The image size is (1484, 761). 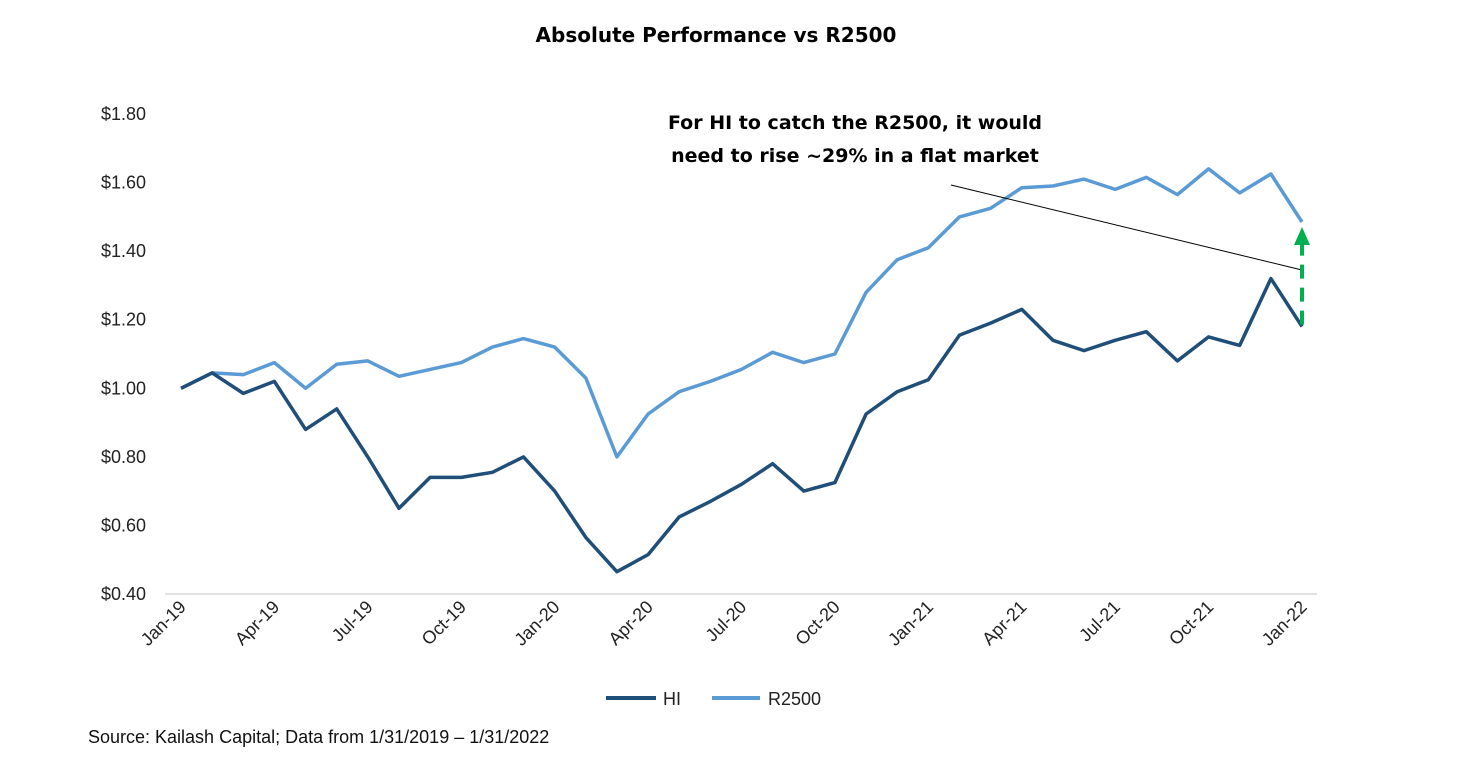 What do you see at coordinates (817, 623) in the screenshot?
I see `x-tick-label: Oct-20` at bounding box center [817, 623].